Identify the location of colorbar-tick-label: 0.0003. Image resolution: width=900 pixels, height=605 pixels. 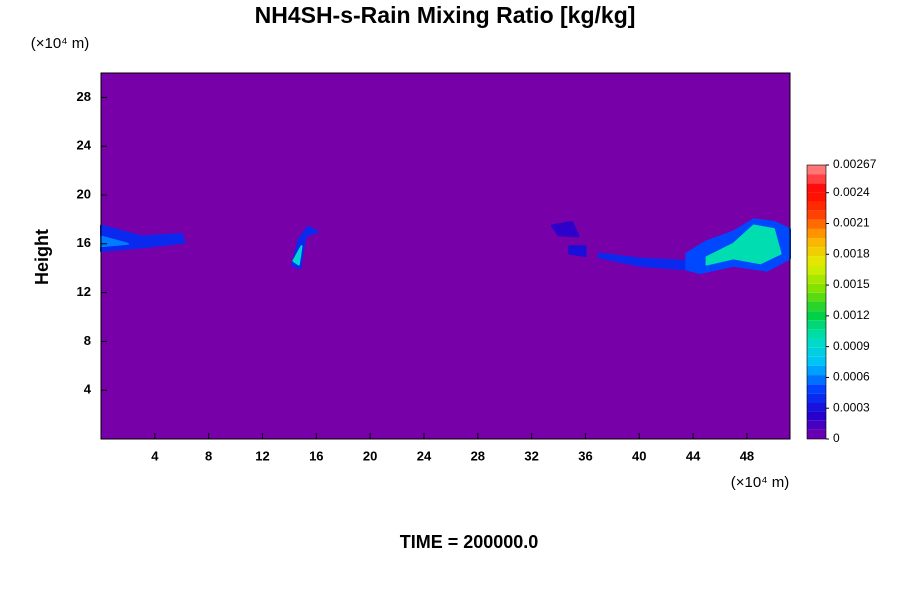
(851, 407).